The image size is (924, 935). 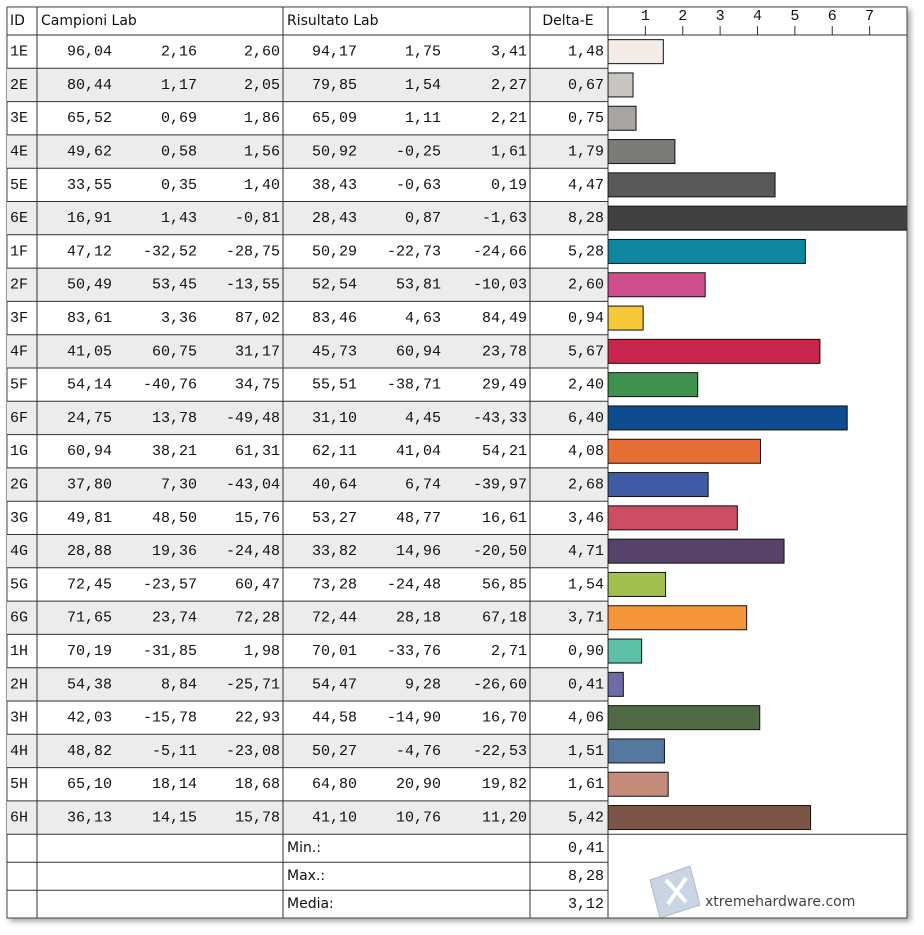 What do you see at coordinates (253, 684) in the screenshot?
I see `sample-value: -25,71` at bounding box center [253, 684].